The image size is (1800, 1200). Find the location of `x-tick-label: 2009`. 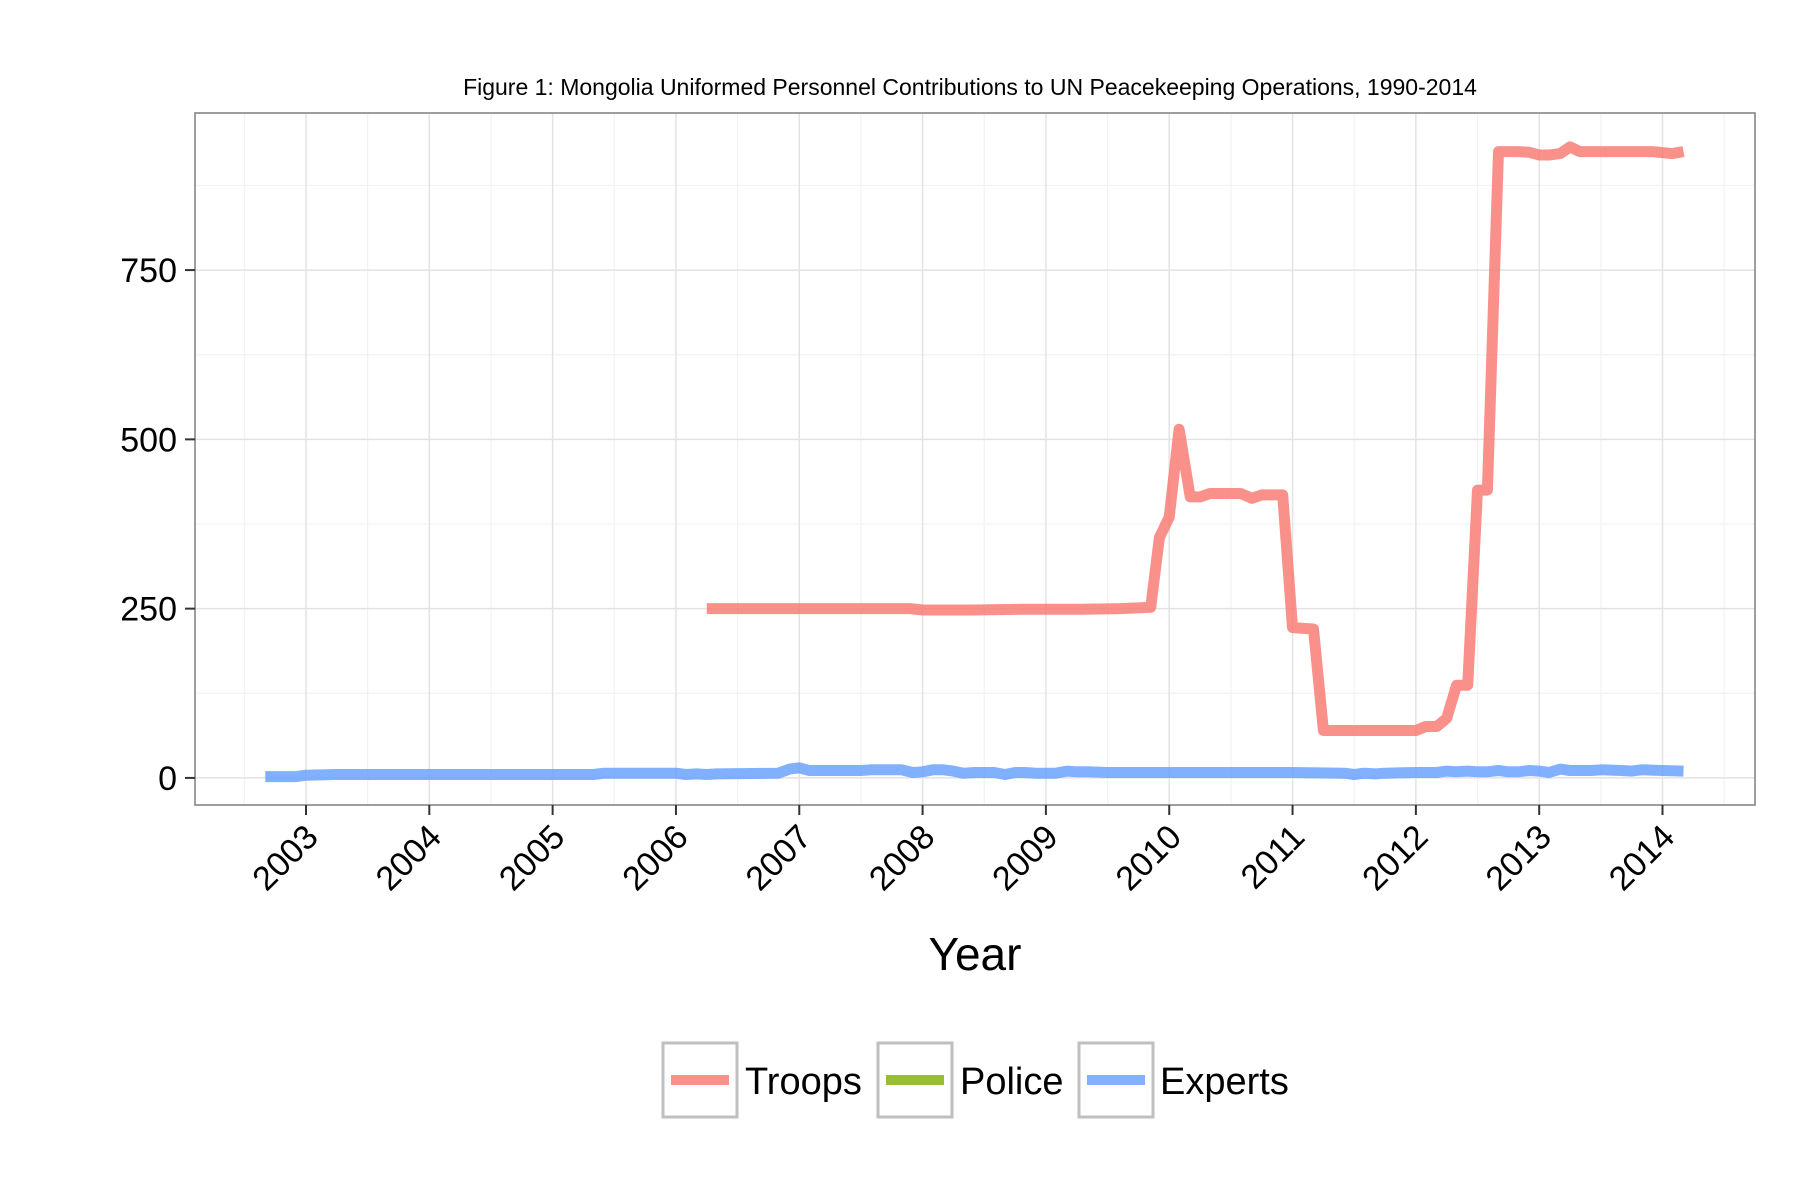

x-tick-label: 2009 is located at coordinates (1025, 858).